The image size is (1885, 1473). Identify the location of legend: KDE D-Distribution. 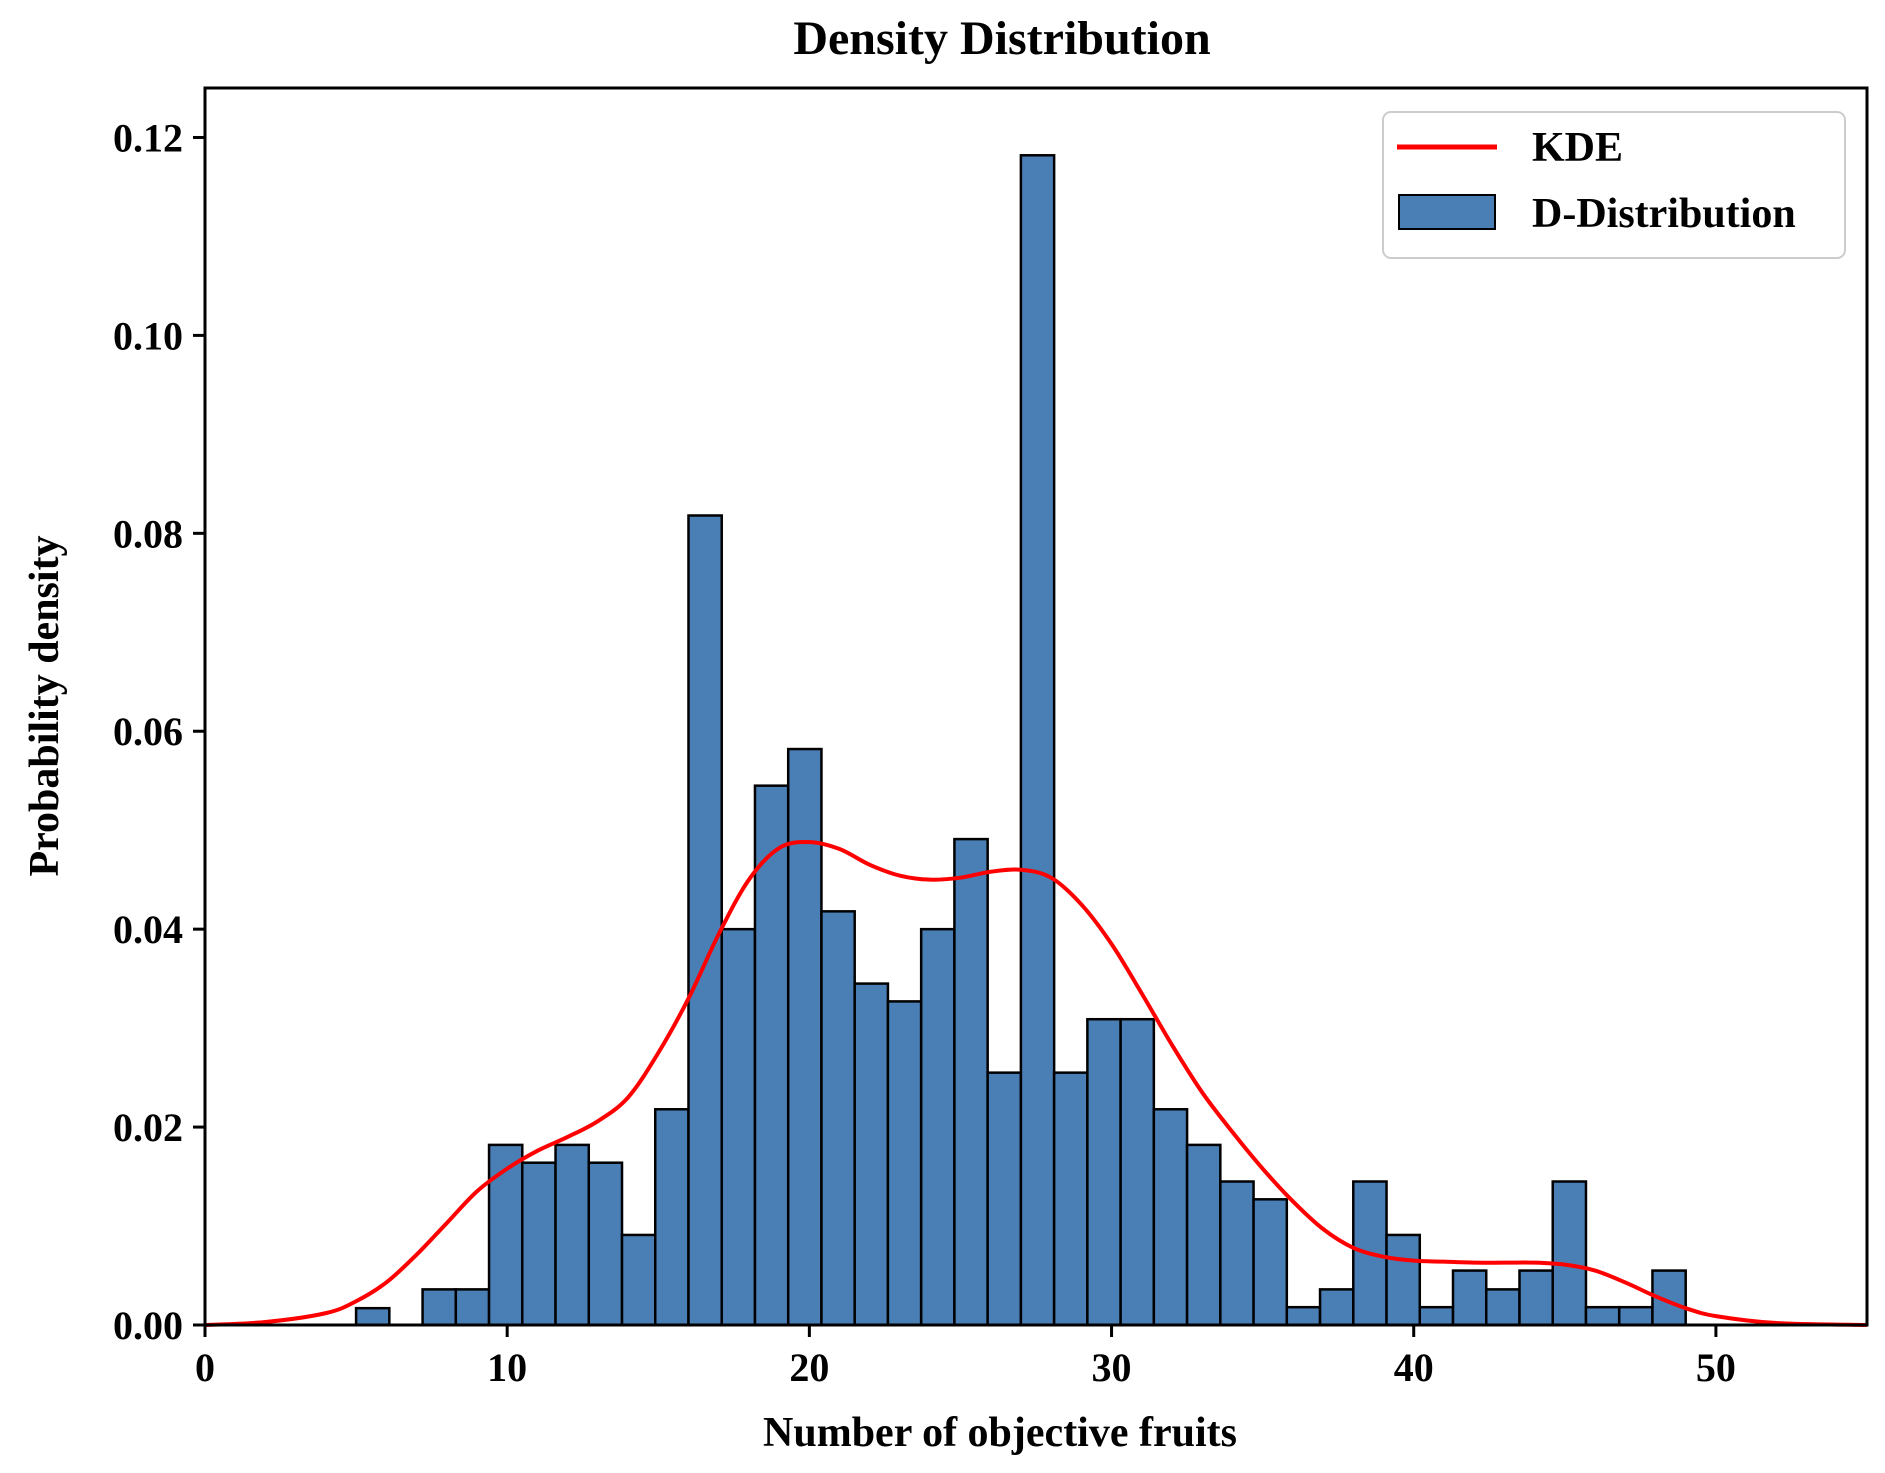
(1614, 185).